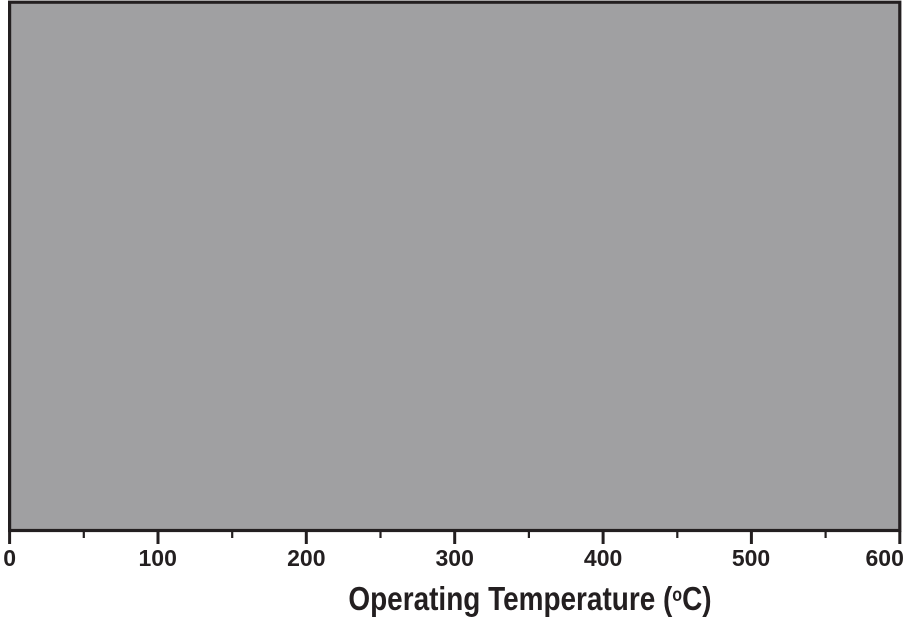  I want to click on svg-text: 600, so click(885, 558).